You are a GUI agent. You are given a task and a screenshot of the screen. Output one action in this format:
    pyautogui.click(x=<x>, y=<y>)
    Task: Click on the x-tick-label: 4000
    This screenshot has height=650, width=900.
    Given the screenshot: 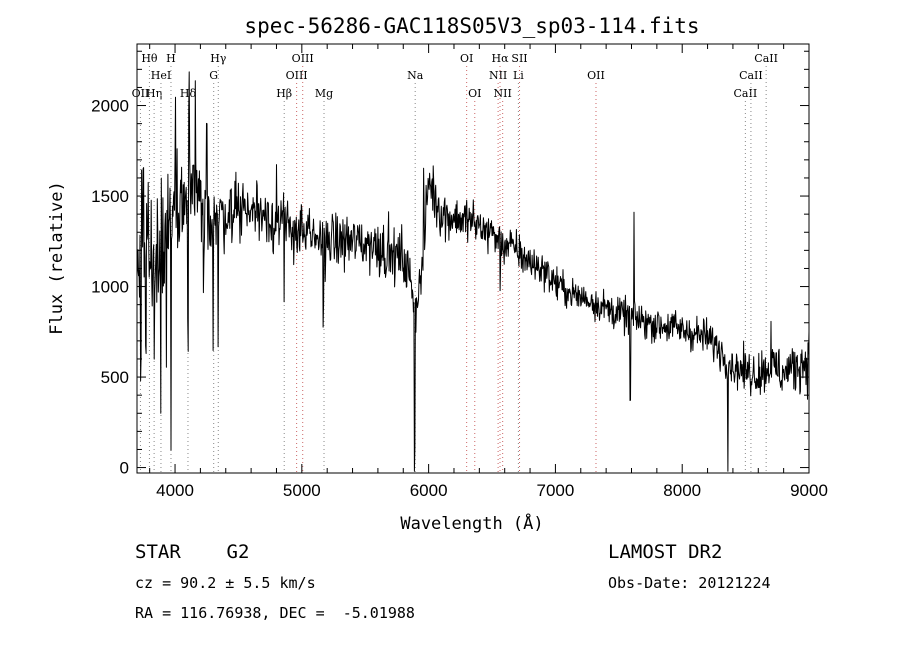 What is the action you would take?
    pyautogui.click(x=175, y=490)
    